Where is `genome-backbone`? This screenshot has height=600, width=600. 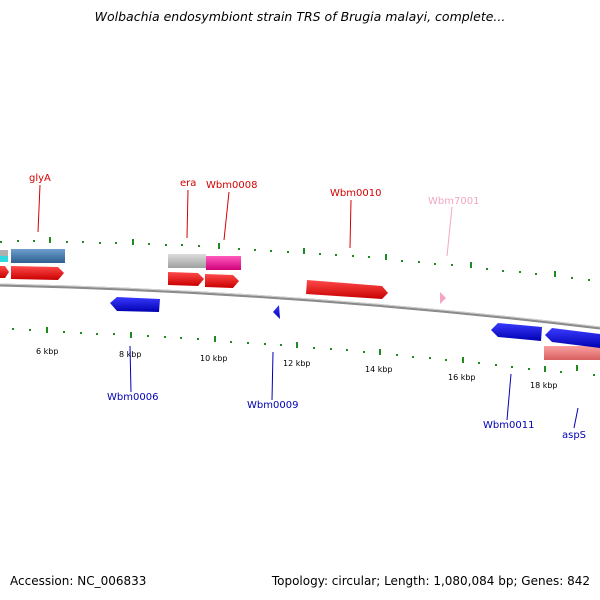 genome-backbone is located at coordinates (300, 306).